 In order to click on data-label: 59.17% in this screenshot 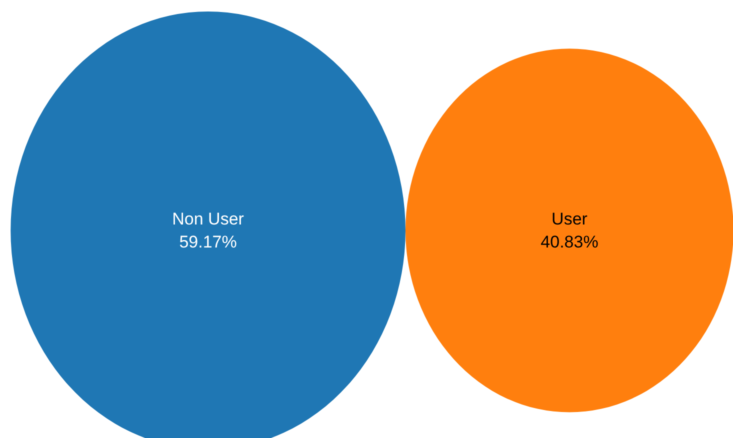, I will do `click(208, 242)`.